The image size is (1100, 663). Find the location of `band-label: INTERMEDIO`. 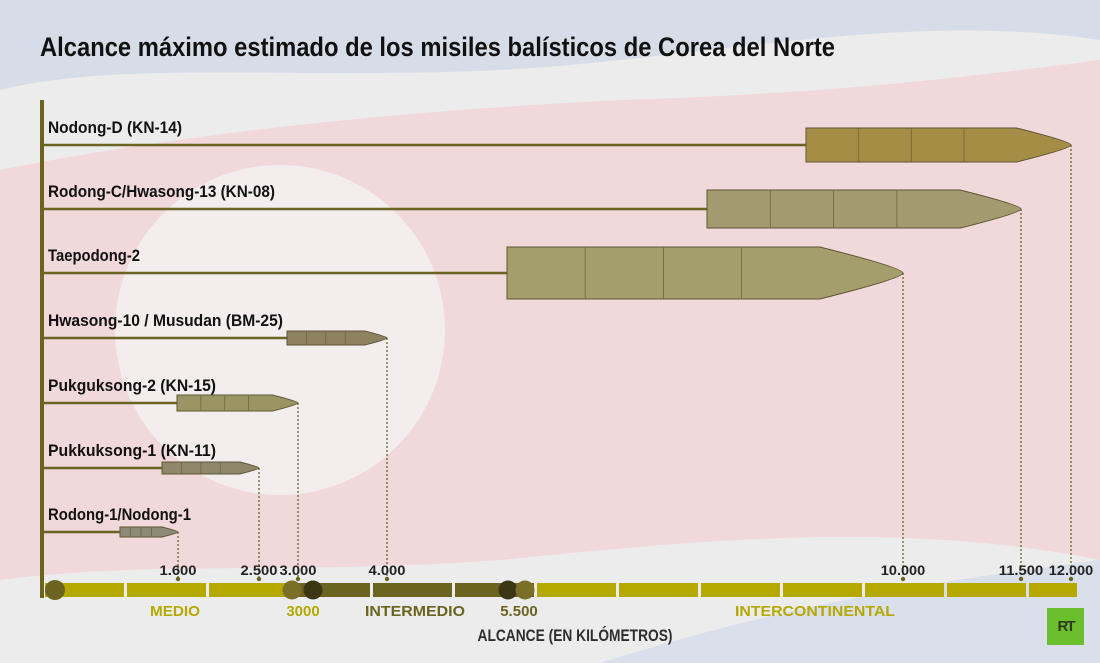

band-label: INTERMEDIO is located at coordinates (415, 611).